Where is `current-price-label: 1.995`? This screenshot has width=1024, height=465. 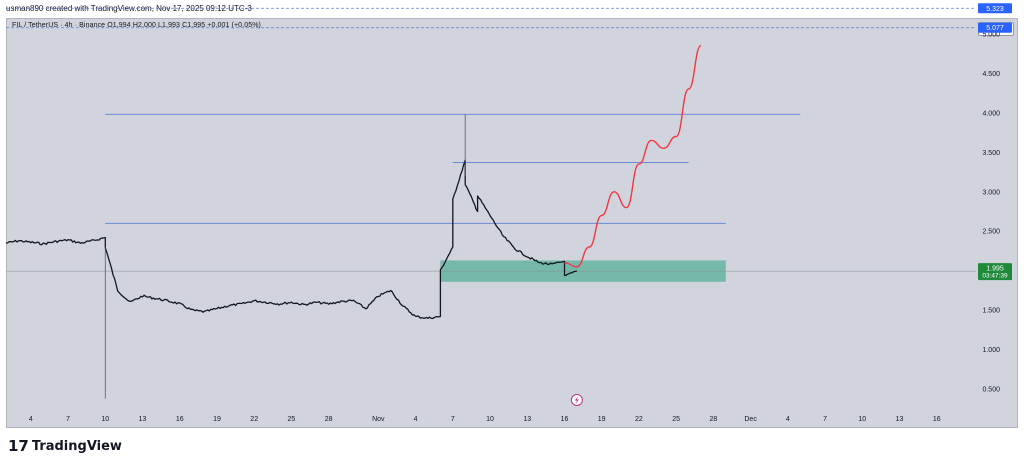
current-price-label: 1.995 is located at coordinates (995, 269).